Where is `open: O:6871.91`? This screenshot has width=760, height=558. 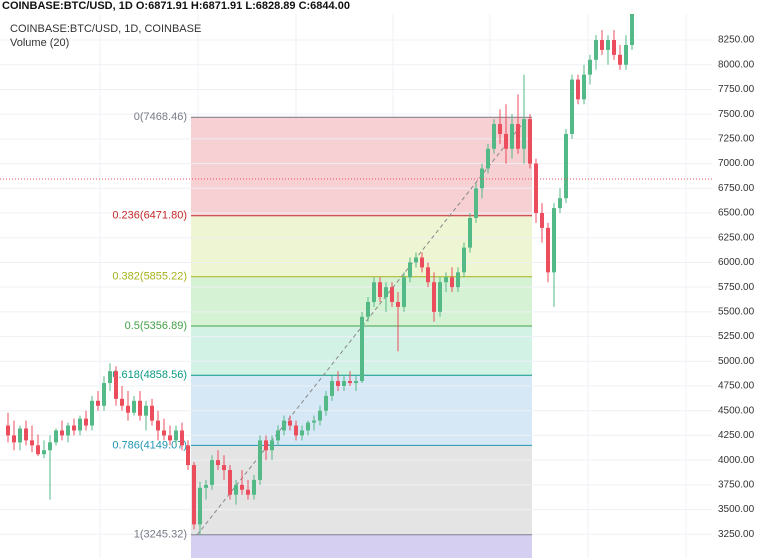
open: O:6871.91 is located at coordinates (162, 6).